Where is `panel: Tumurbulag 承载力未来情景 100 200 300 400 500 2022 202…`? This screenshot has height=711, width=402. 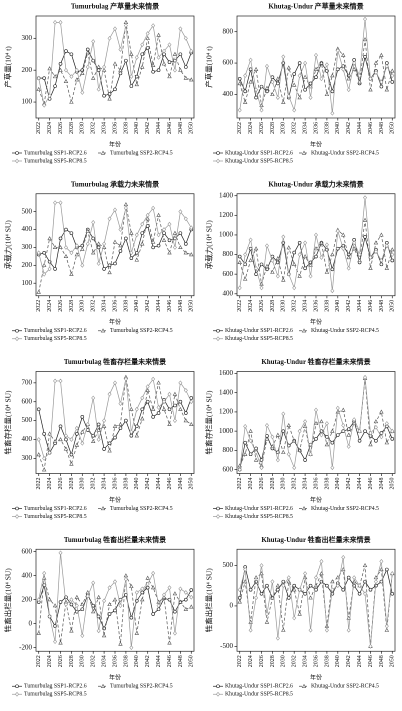
panel: Tumurbulag 承载力未来情景 100 200 300 400 500 2022 202… is located at coordinates (99, 260).